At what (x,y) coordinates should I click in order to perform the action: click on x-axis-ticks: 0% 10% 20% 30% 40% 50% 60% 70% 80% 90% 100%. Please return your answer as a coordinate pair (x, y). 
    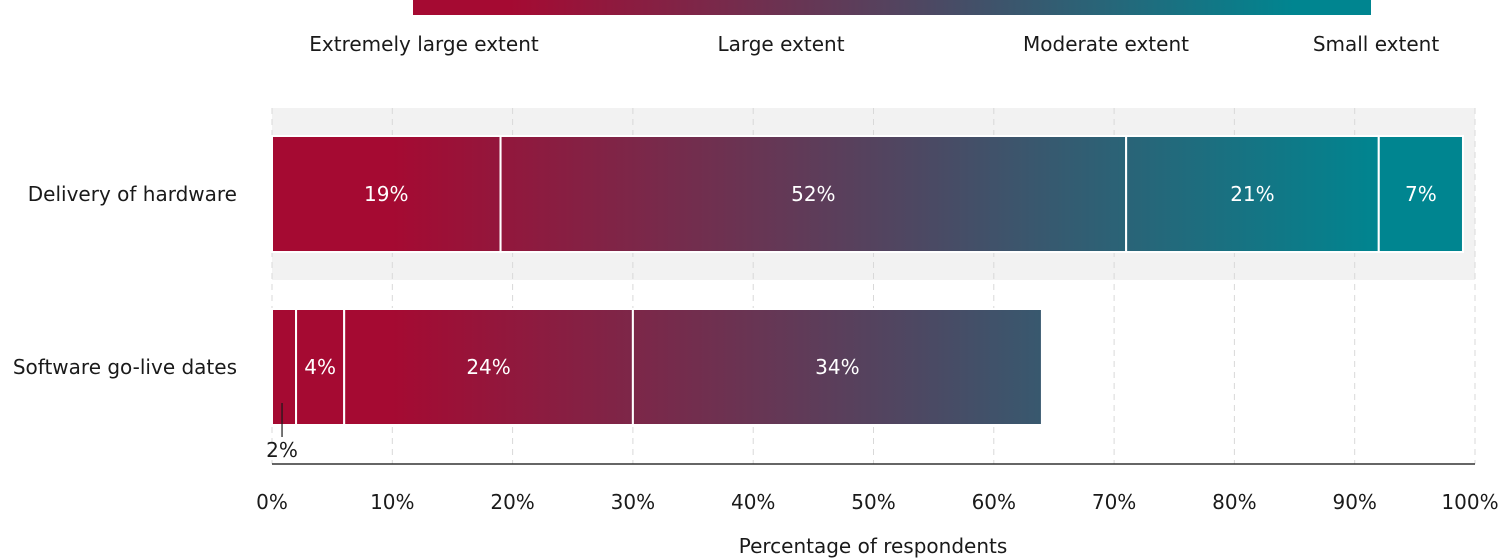
    Looking at the image, I should click on (877, 502).